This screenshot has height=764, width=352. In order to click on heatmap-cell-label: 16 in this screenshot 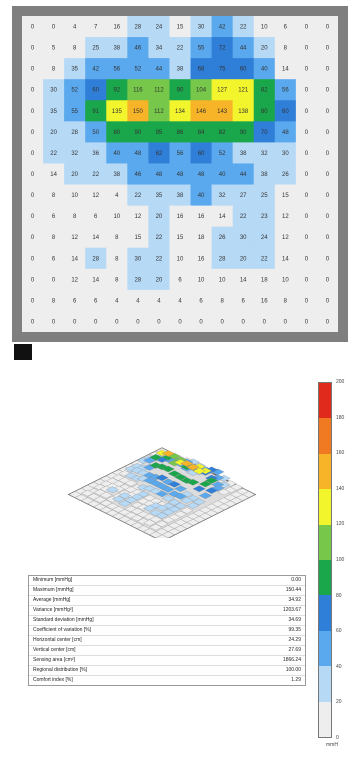, I will do `click(180, 217)`.